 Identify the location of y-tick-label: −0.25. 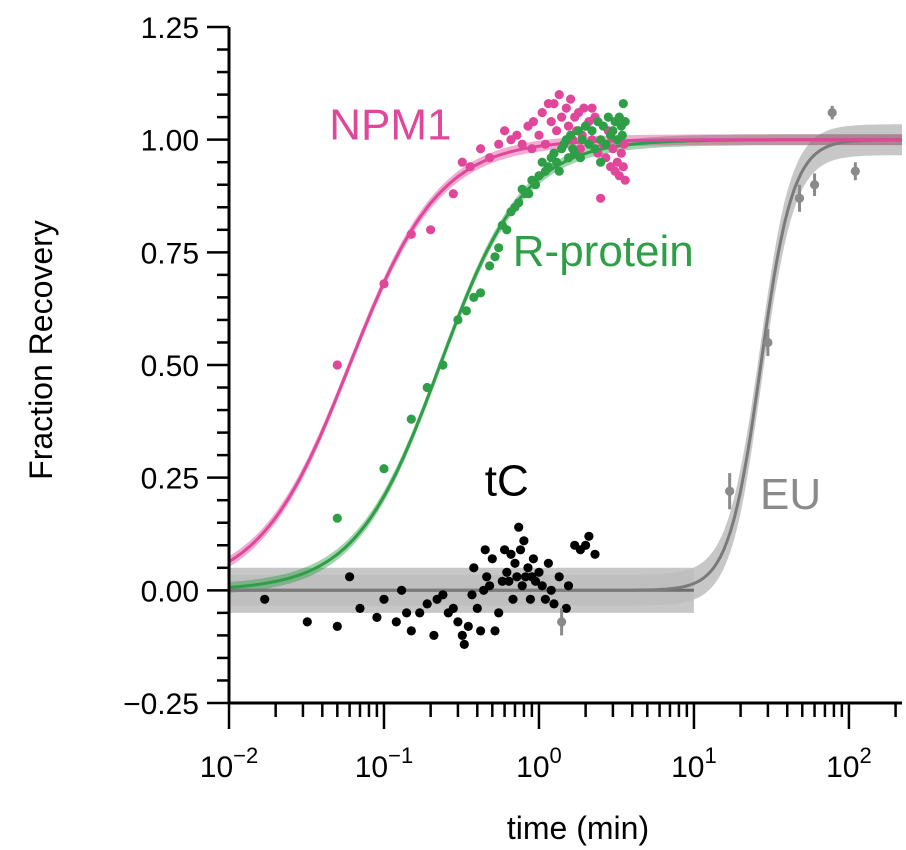
(161, 704).